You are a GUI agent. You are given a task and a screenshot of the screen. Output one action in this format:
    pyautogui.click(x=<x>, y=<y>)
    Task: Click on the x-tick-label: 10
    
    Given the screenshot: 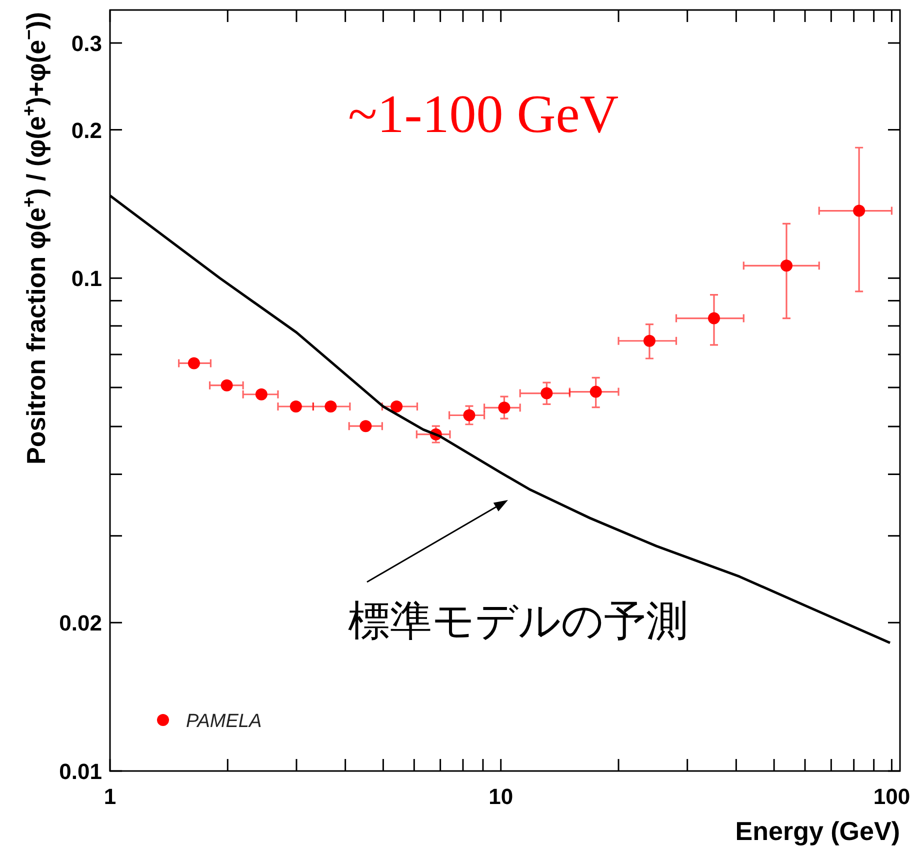 What is the action you would take?
    pyautogui.click(x=501, y=796)
    